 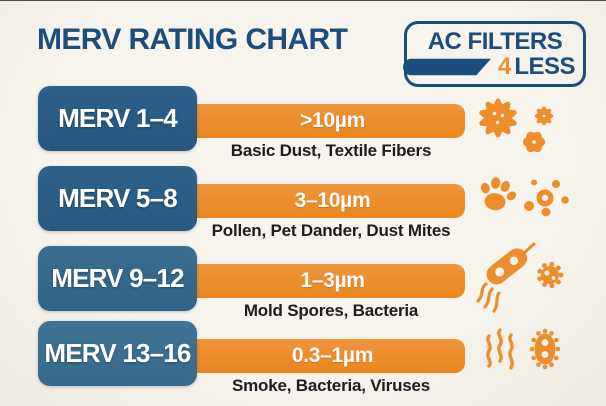 I want to click on particle-size-label: 0.3–1µm, so click(x=332, y=355).